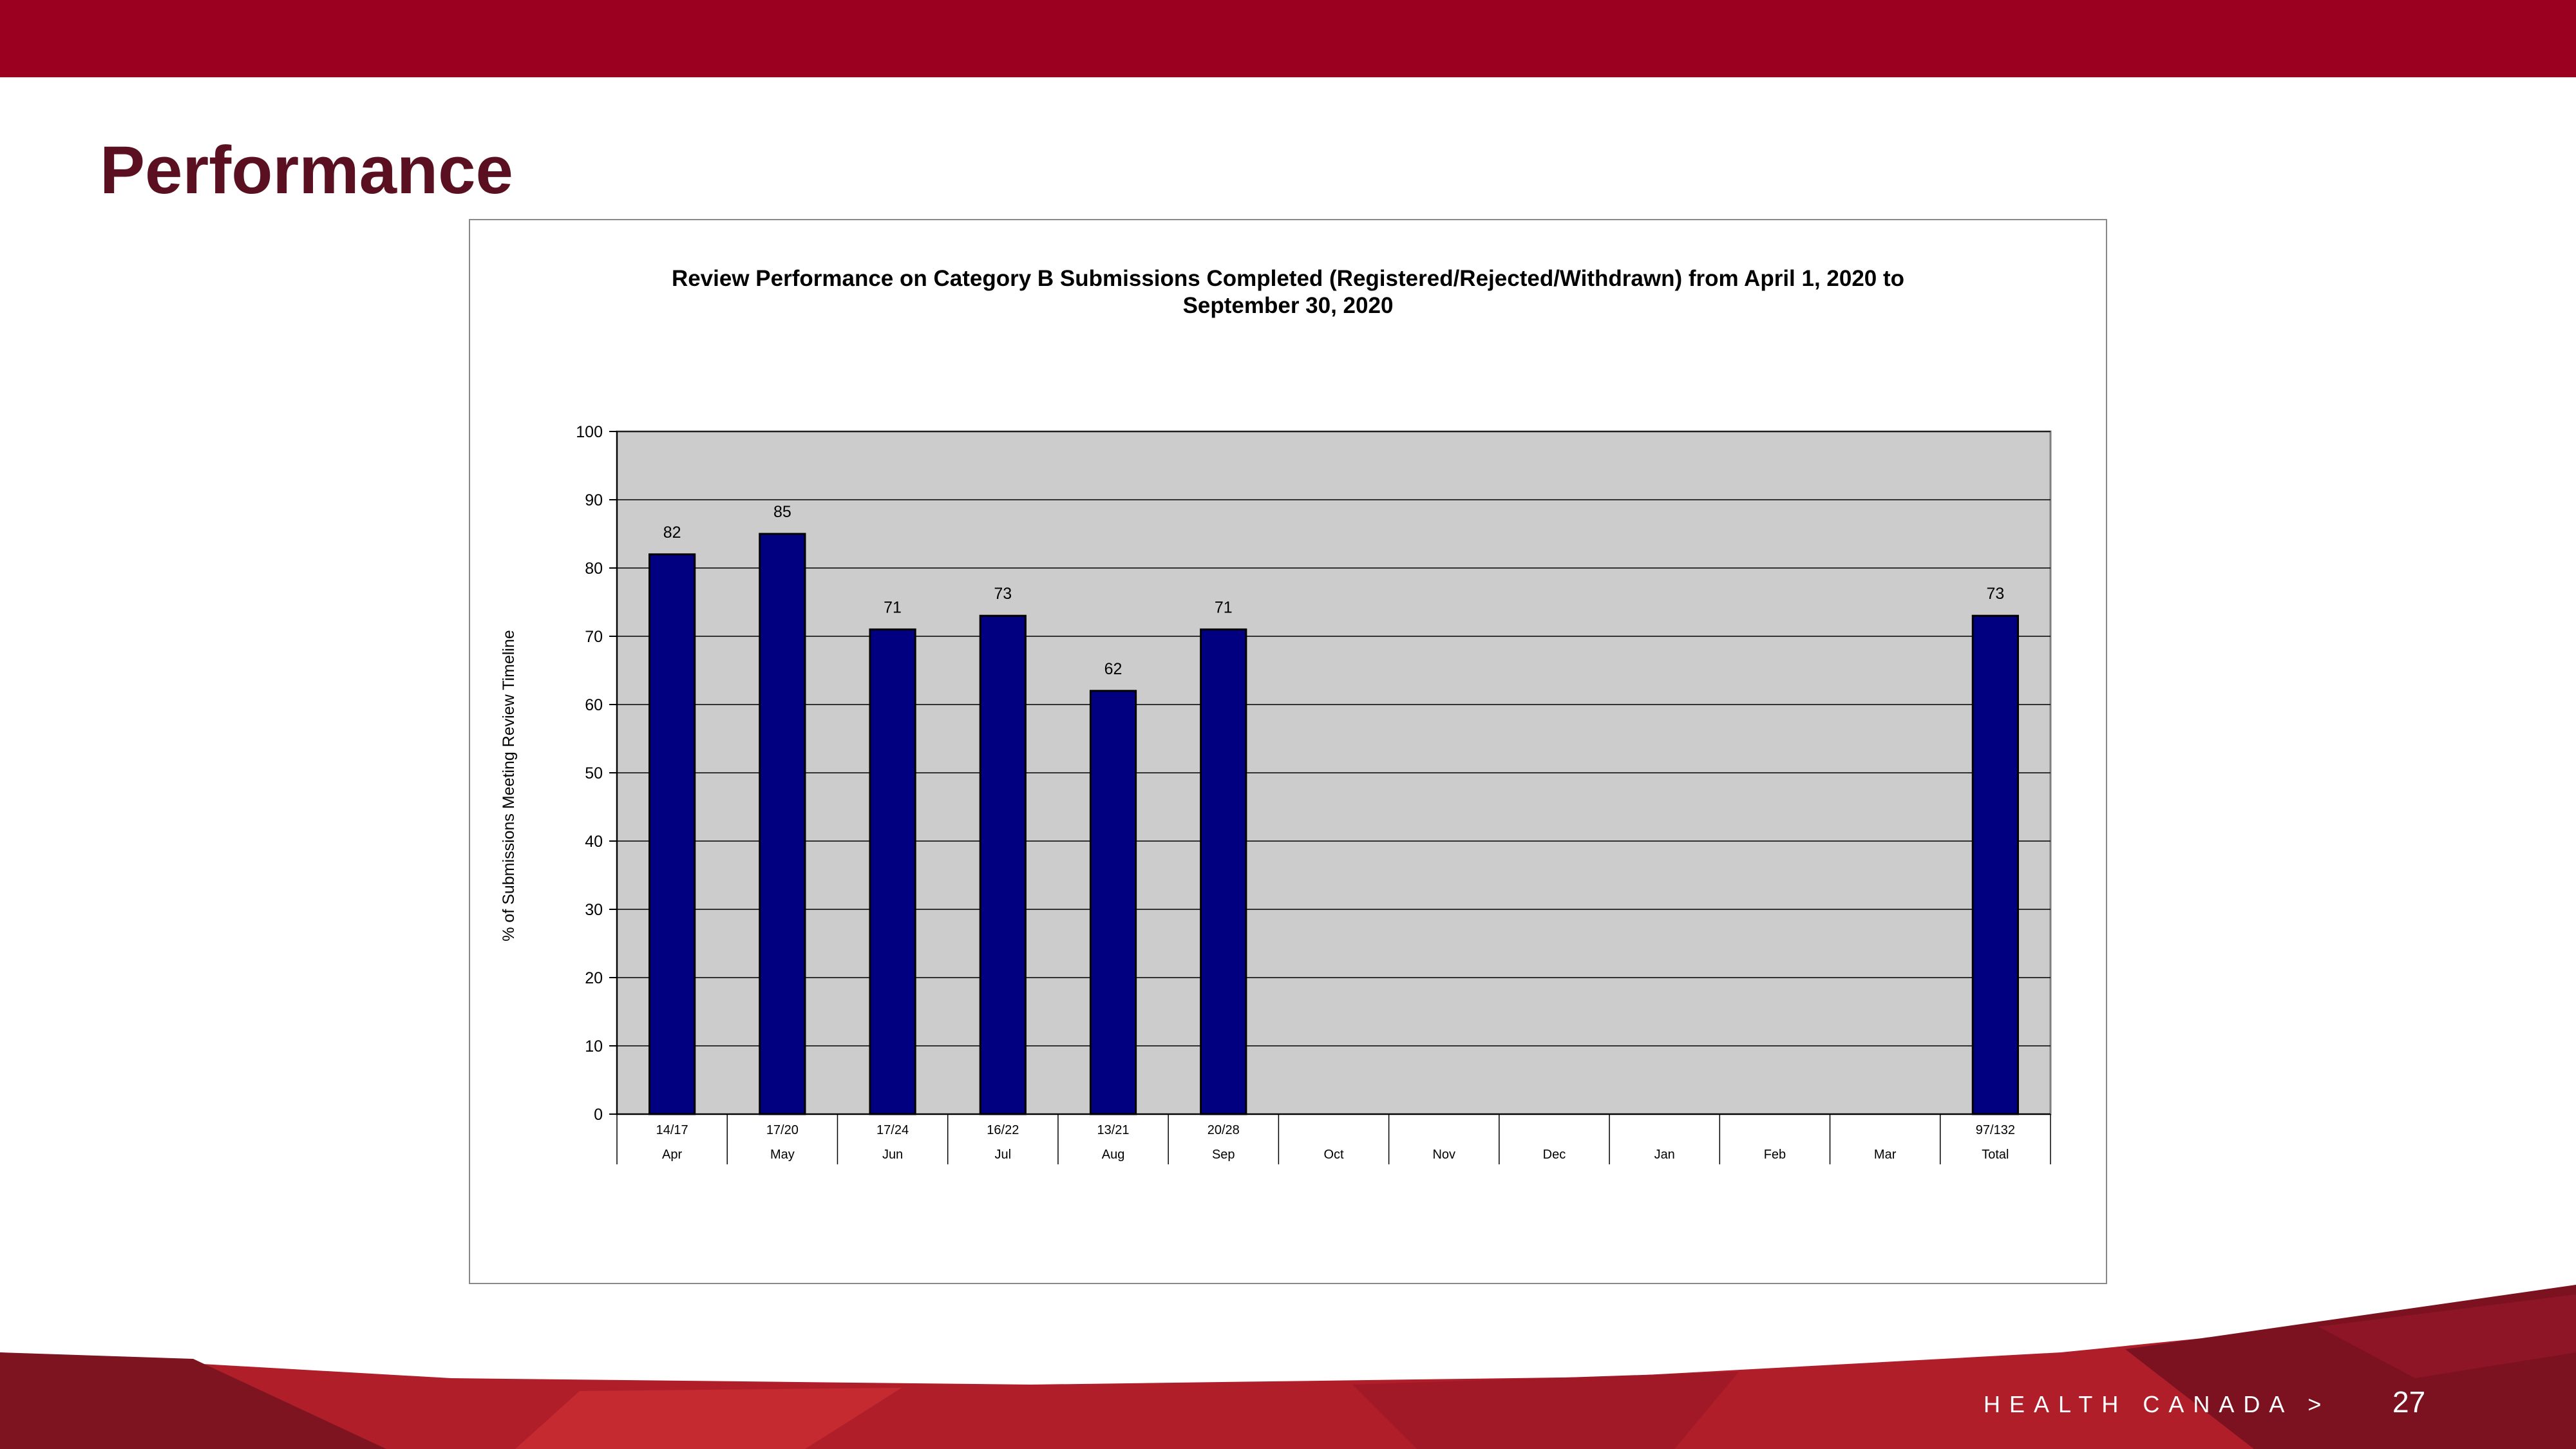 This screenshot has height=1449, width=2576. What do you see at coordinates (594, 842) in the screenshot?
I see `y-tick-label: 40` at bounding box center [594, 842].